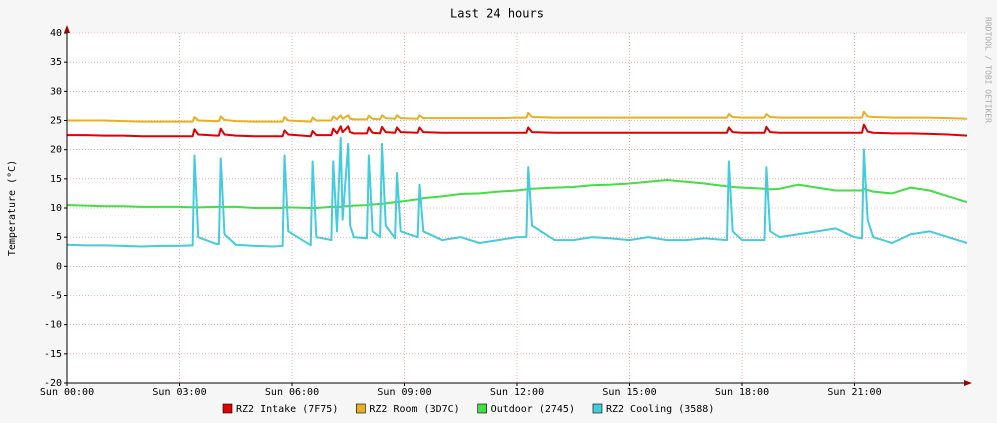  I want to click on y-tick-label: -15, so click(53, 354).